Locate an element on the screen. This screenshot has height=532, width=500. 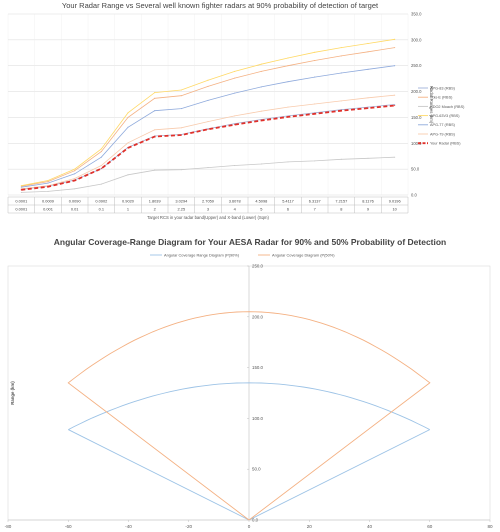
chart1-x-upper-tick-label: 2.7059 is located at coordinates (208, 200).